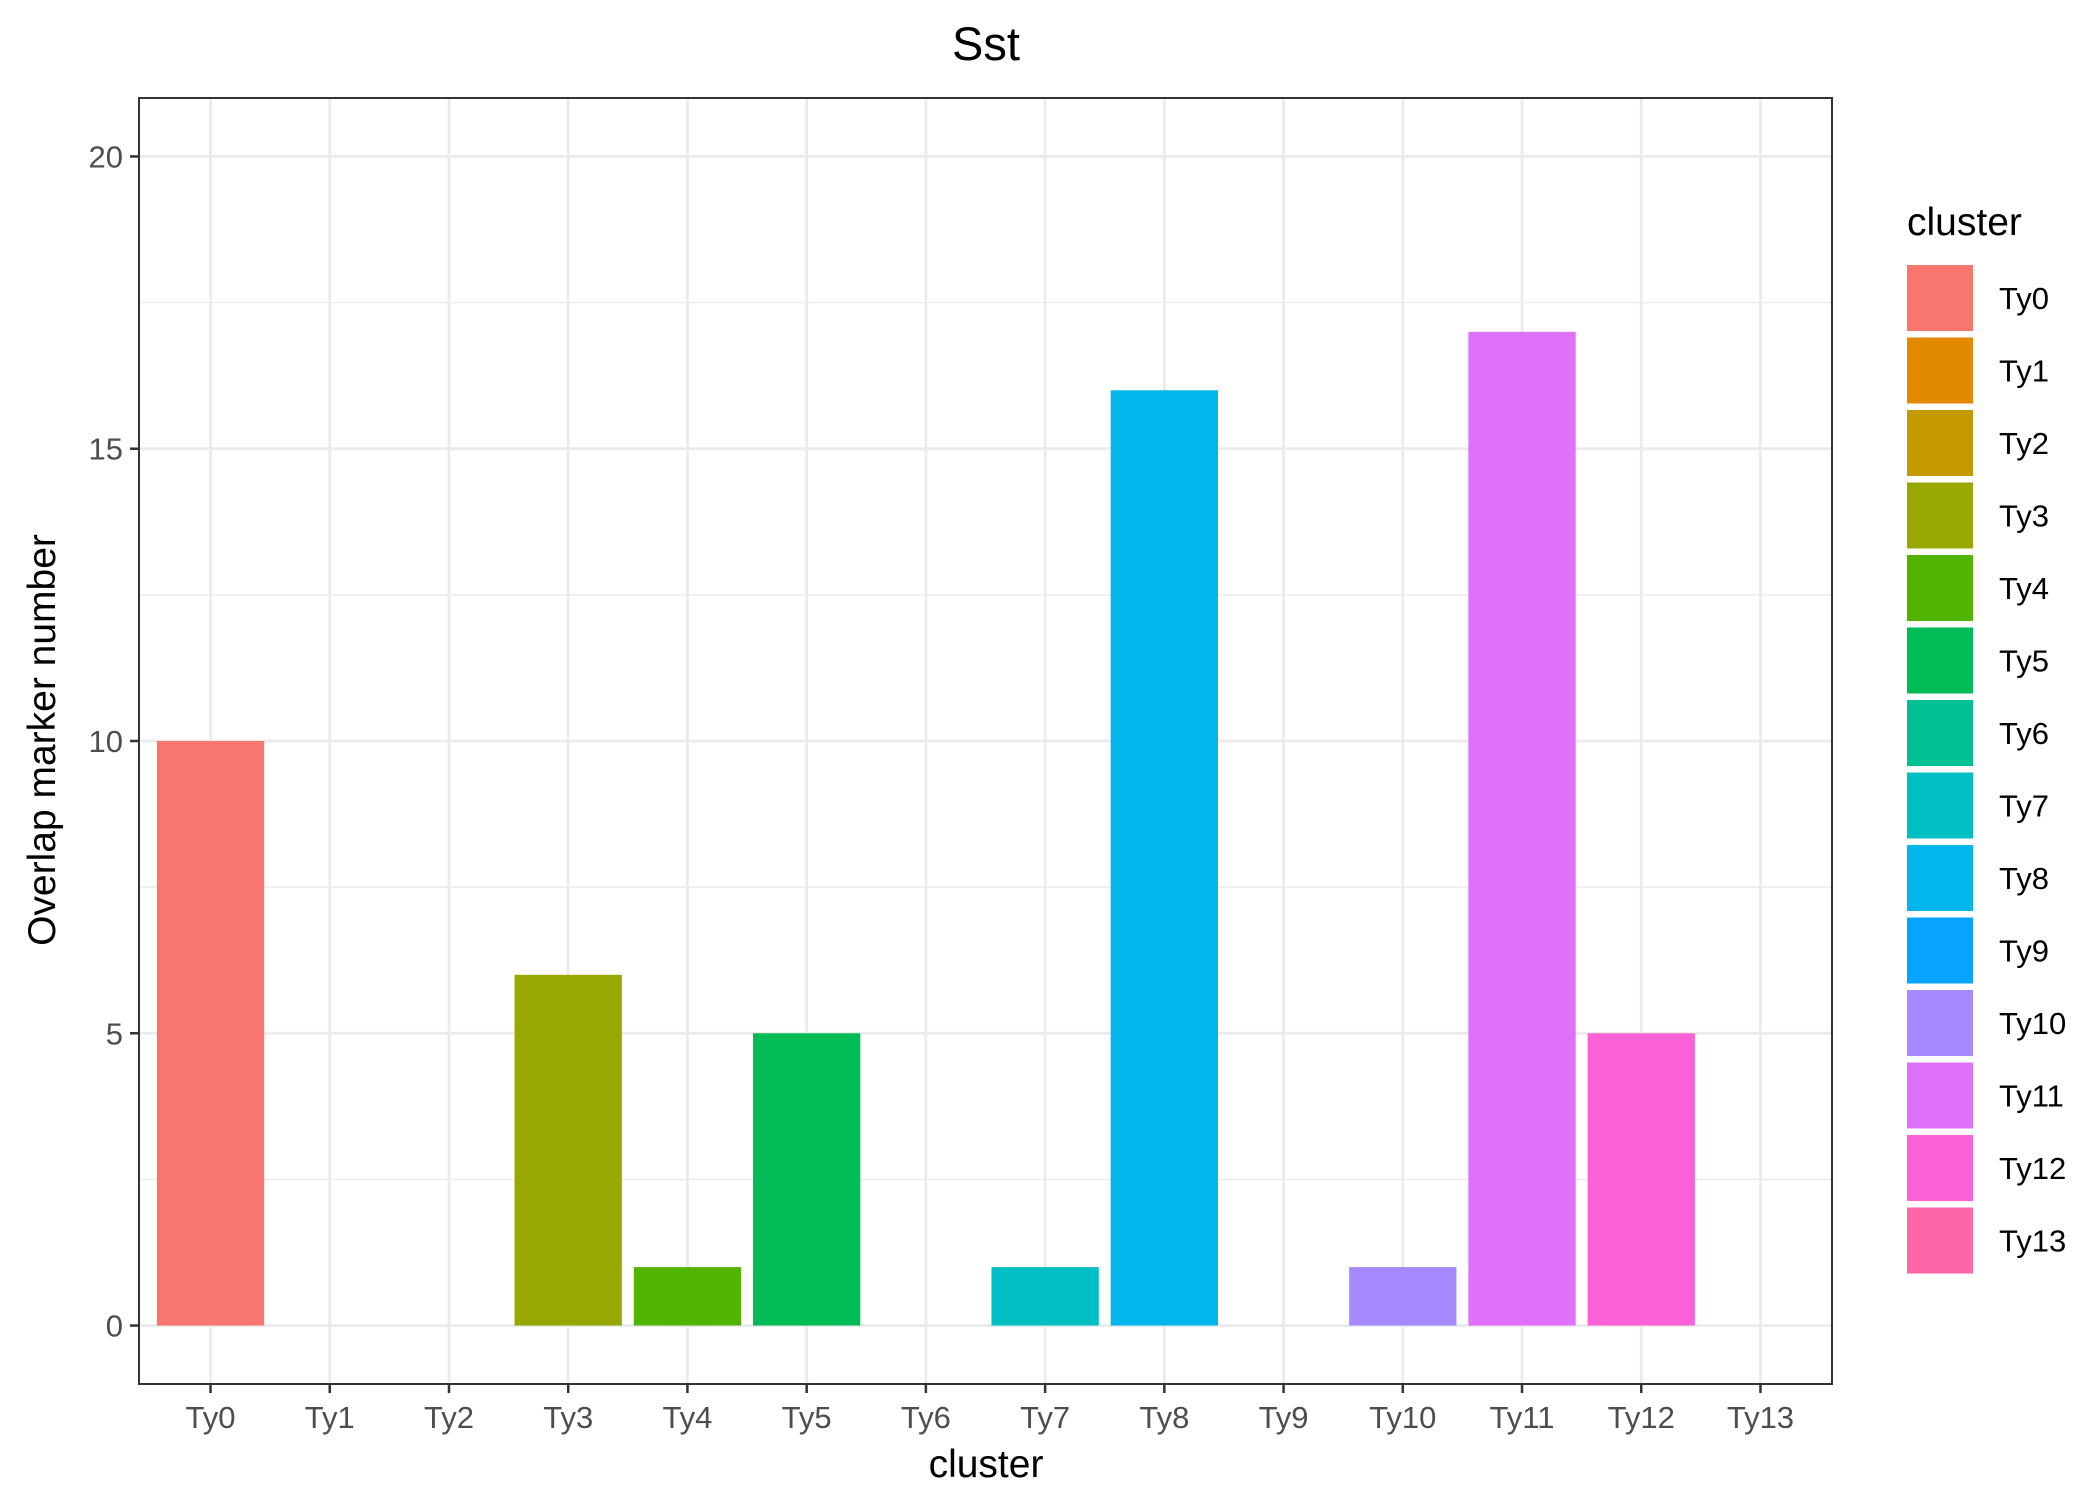 Image resolution: width=2100 pixels, height=1499 pixels. I want to click on legend-label: Ty4, so click(2024, 588).